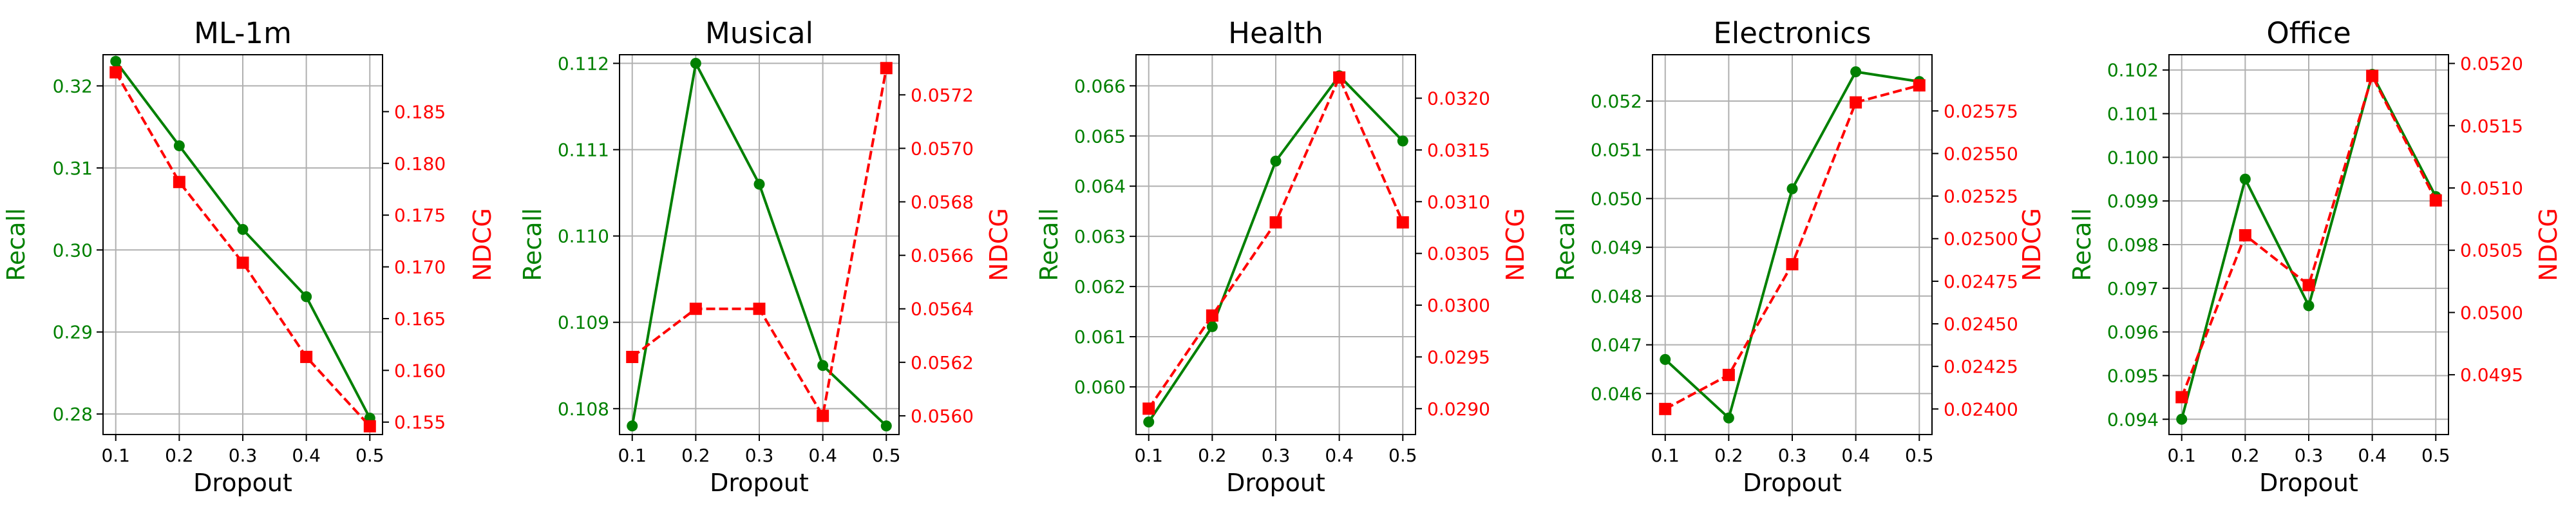 This screenshot has width=2576, height=515. Describe the element at coordinates (1981, 111) in the screenshot. I see `y2-tick-label: 0.02575` at that location.